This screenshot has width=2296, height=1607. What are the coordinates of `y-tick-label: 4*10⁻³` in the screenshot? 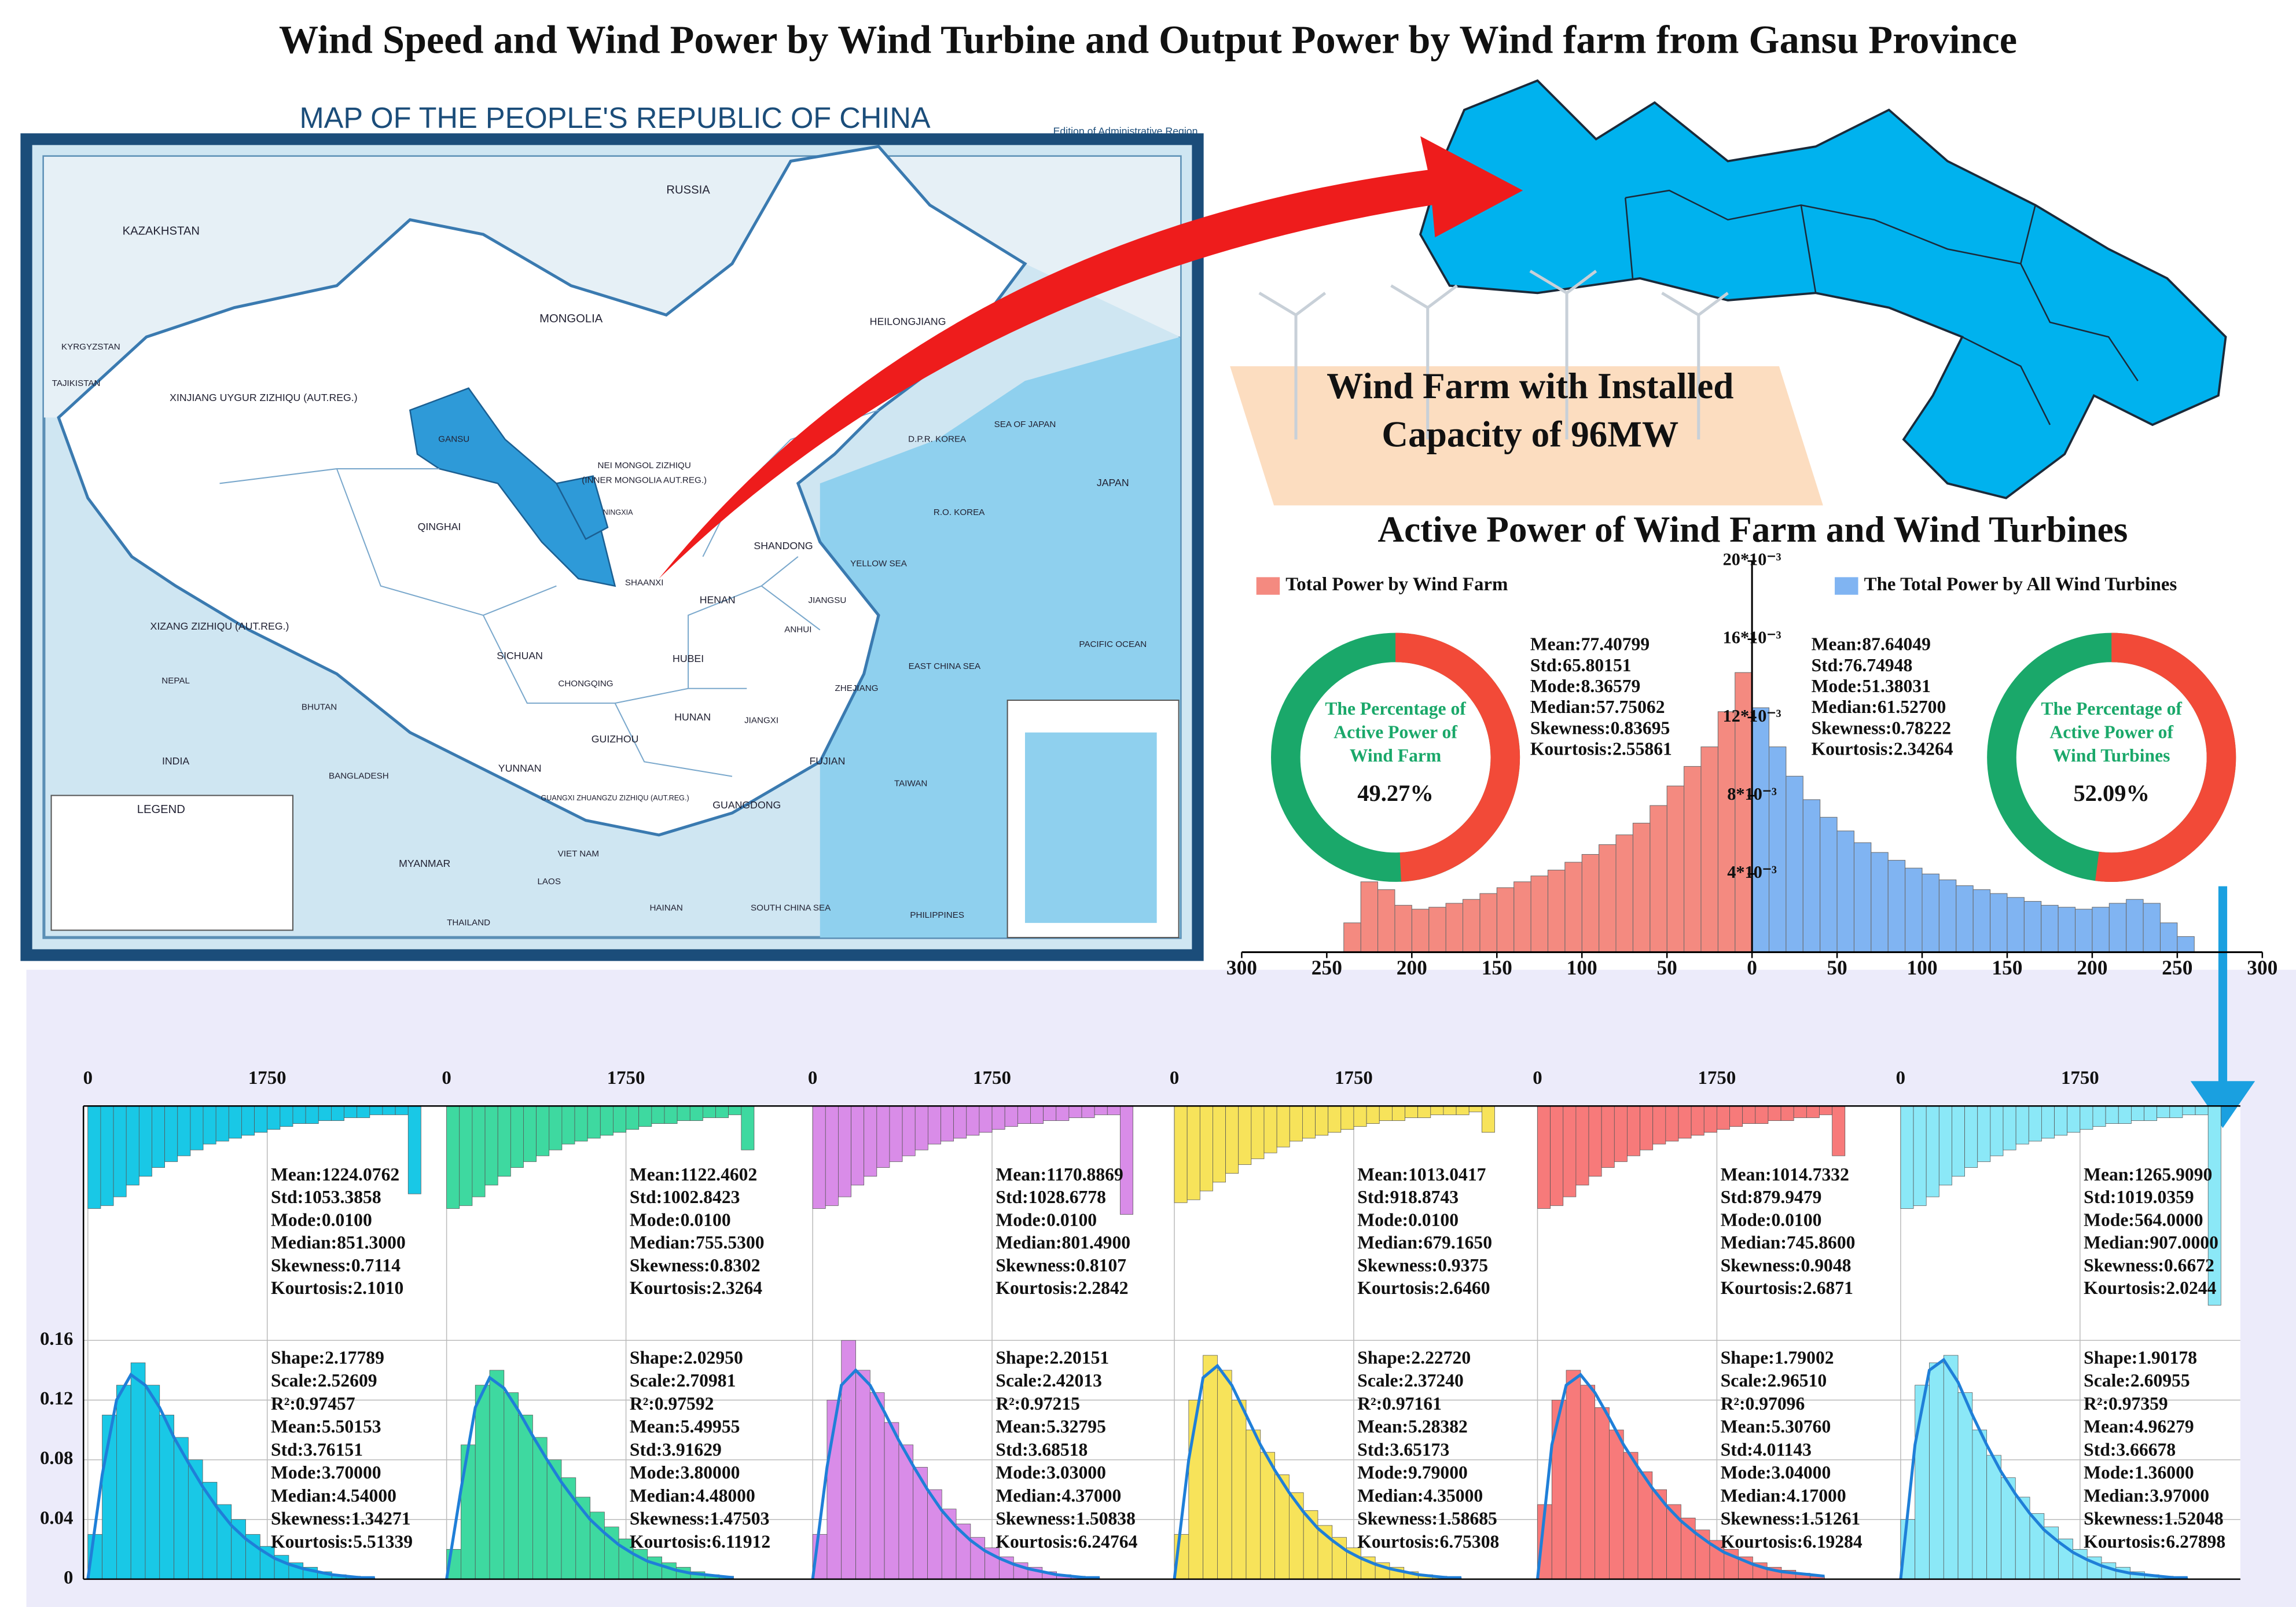 It's located at (1752, 872).